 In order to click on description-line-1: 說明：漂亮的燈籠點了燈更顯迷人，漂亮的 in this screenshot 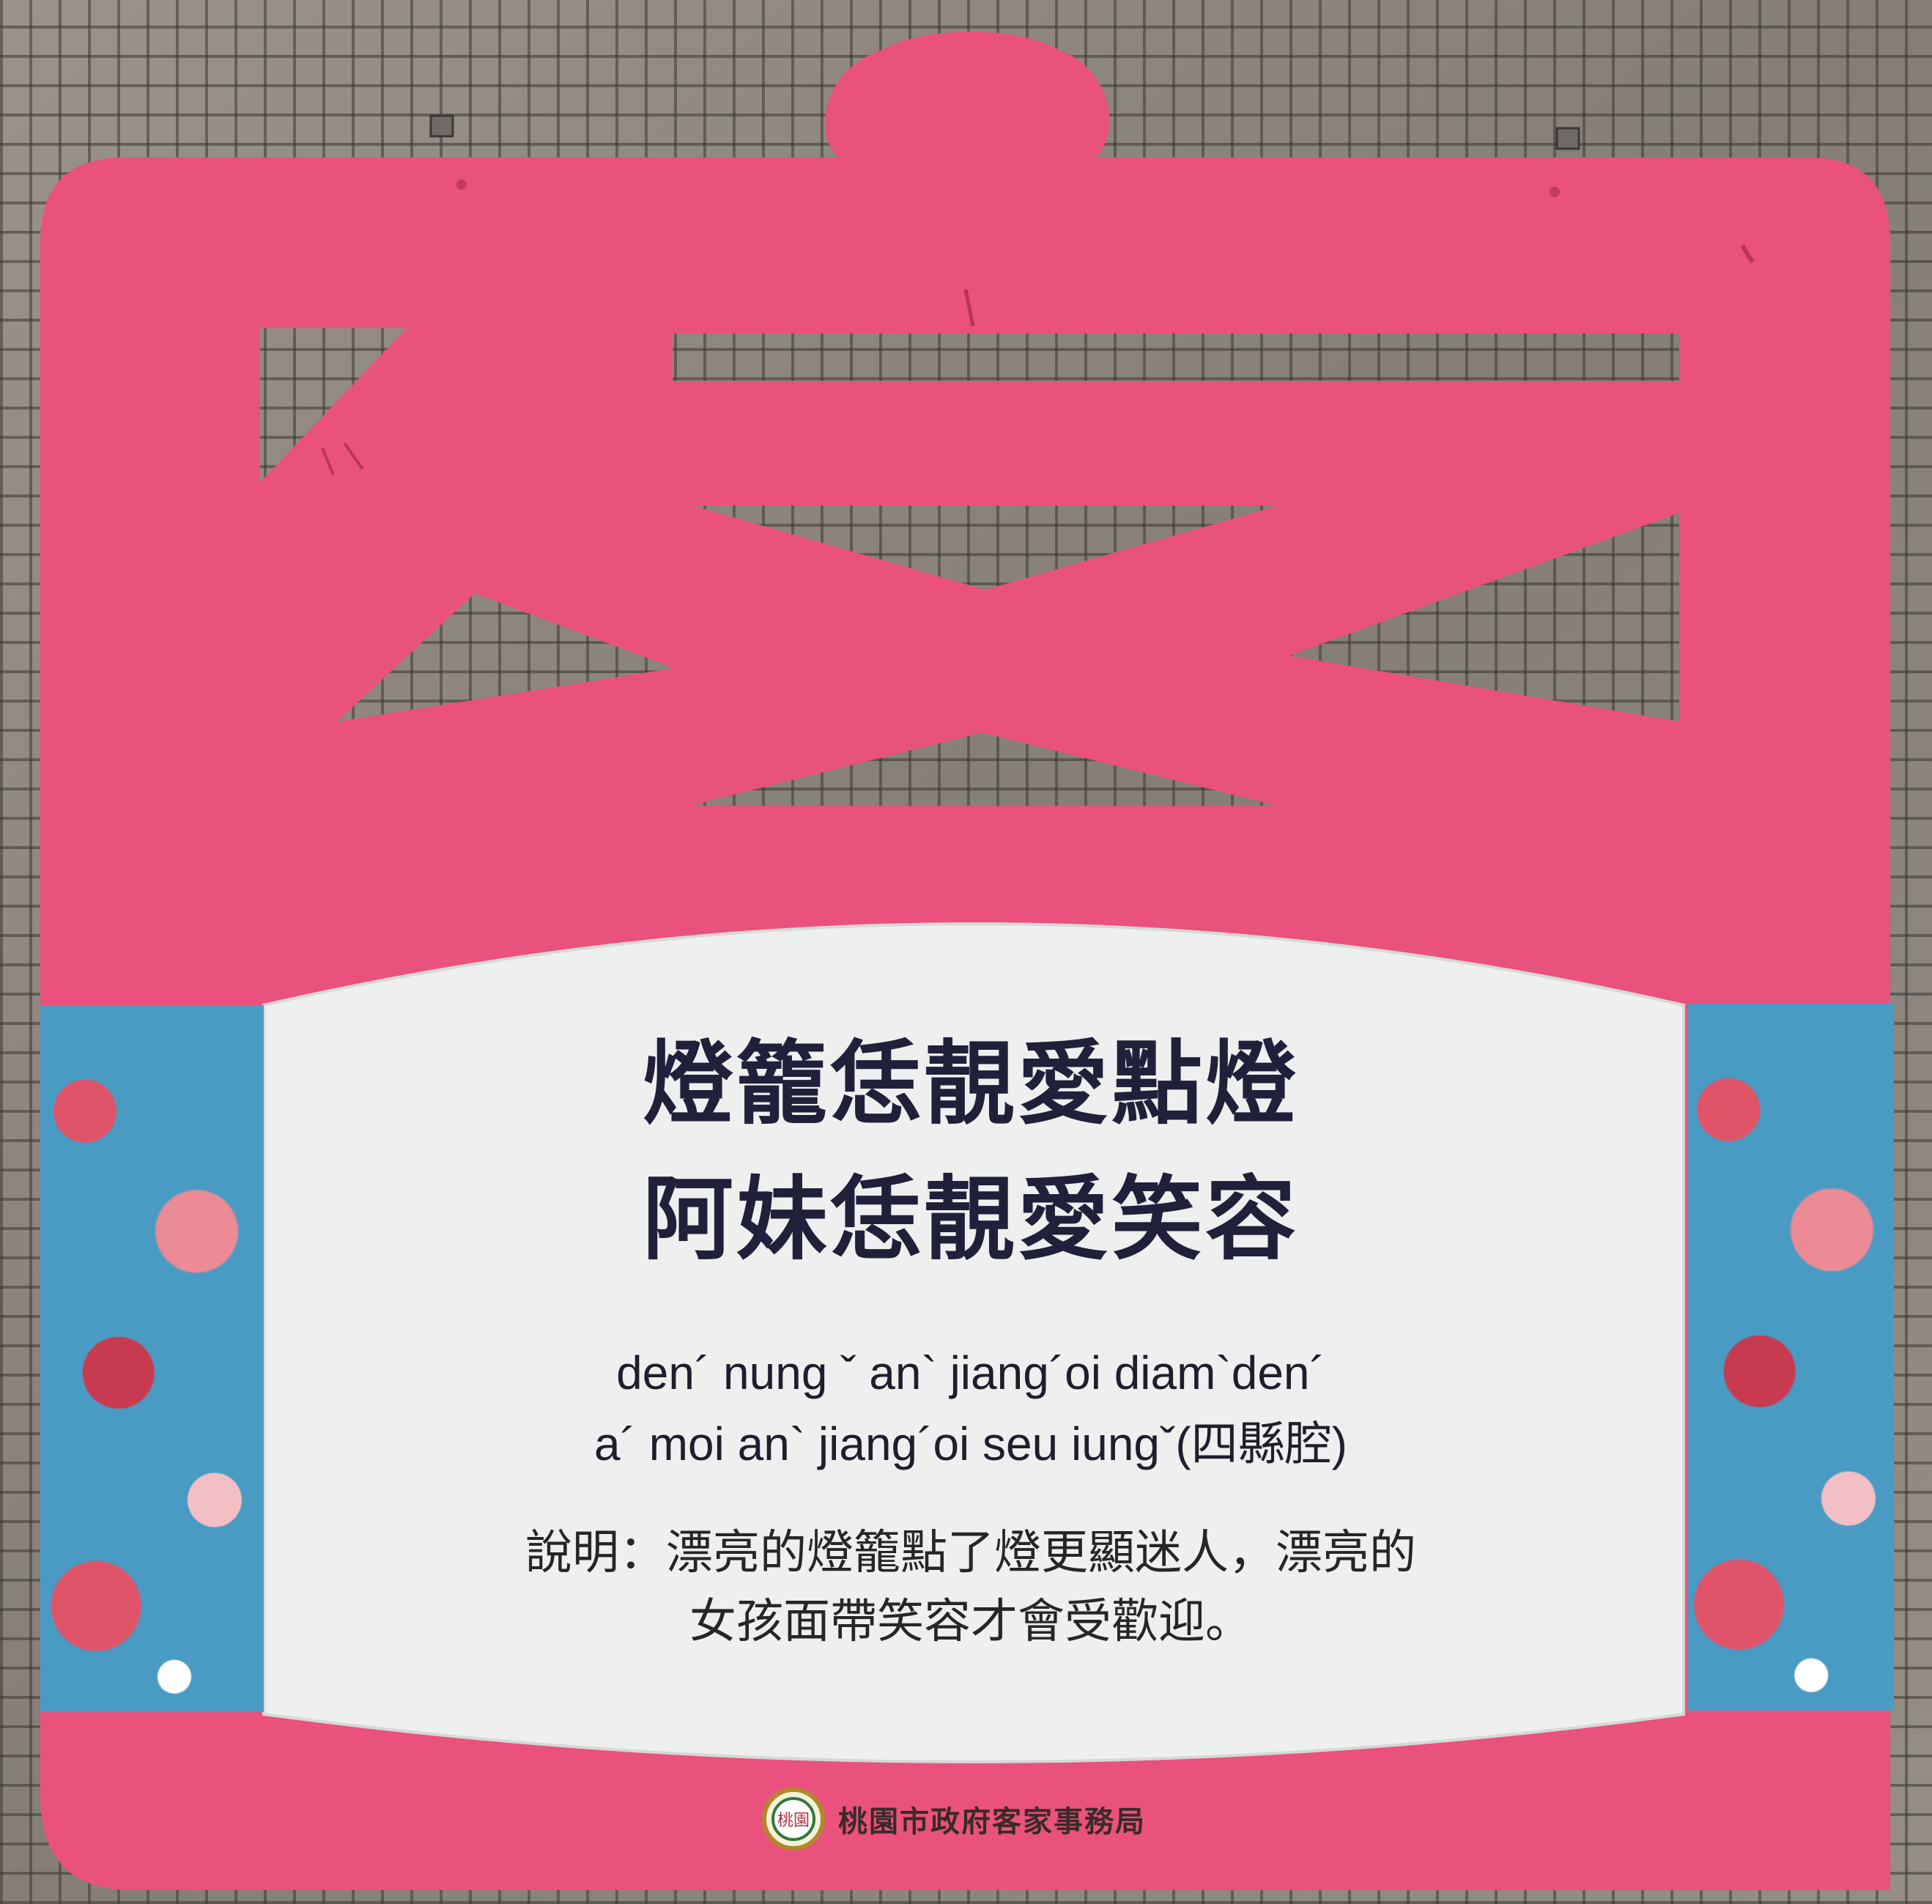, I will do `click(970, 1553)`.